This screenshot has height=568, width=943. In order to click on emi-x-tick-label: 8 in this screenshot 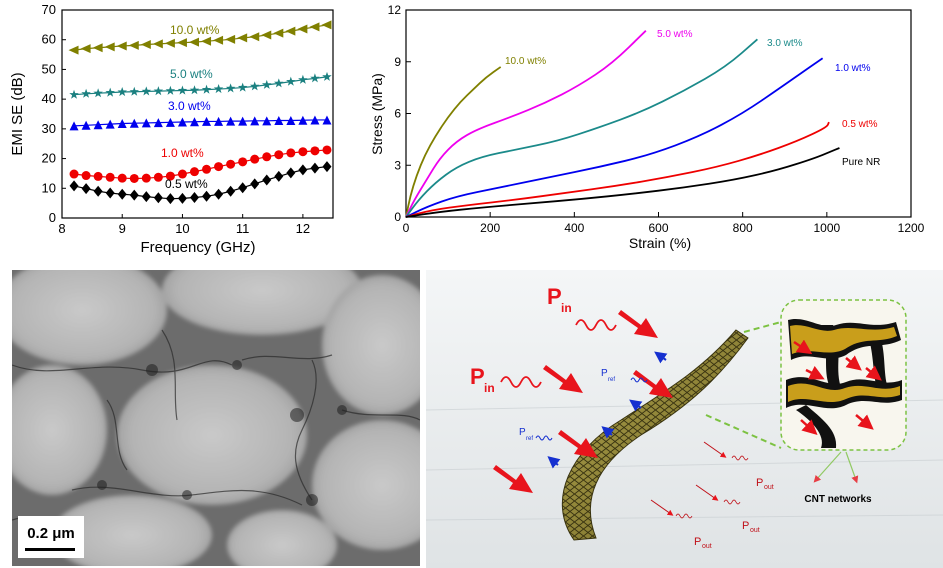, I will do `click(61, 228)`.